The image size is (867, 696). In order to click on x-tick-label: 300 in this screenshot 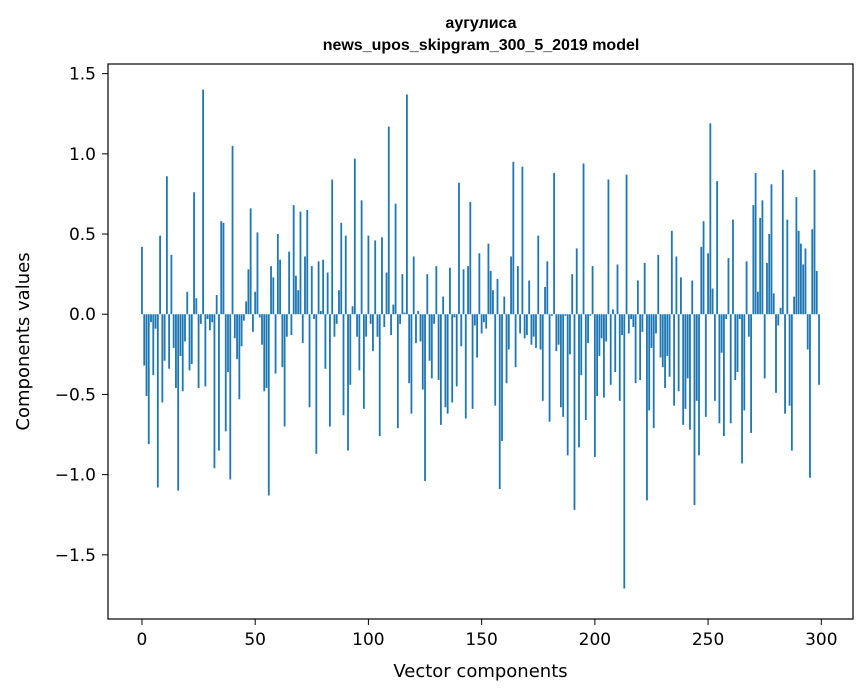, I will do `click(821, 640)`.